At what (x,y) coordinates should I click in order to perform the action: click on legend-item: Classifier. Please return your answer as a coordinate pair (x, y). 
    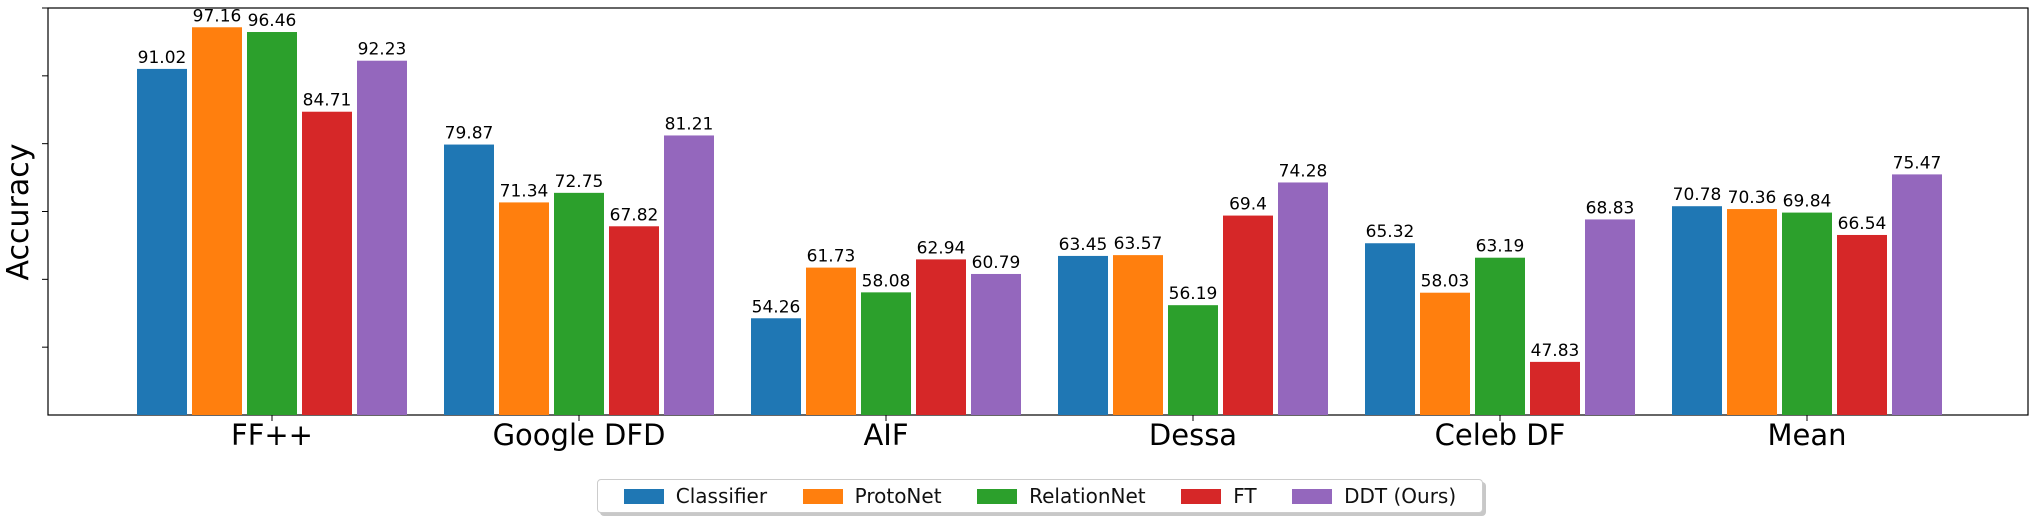
    Looking at the image, I should click on (695, 496).